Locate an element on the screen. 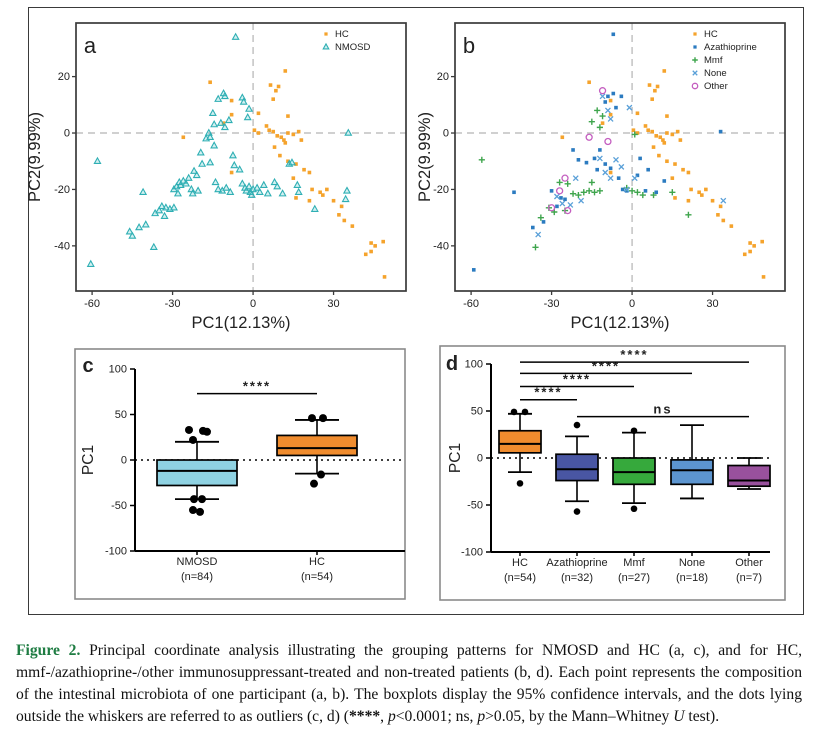 The image size is (814, 729). x-tick-label: -60 is located at coordinates (92, 304).